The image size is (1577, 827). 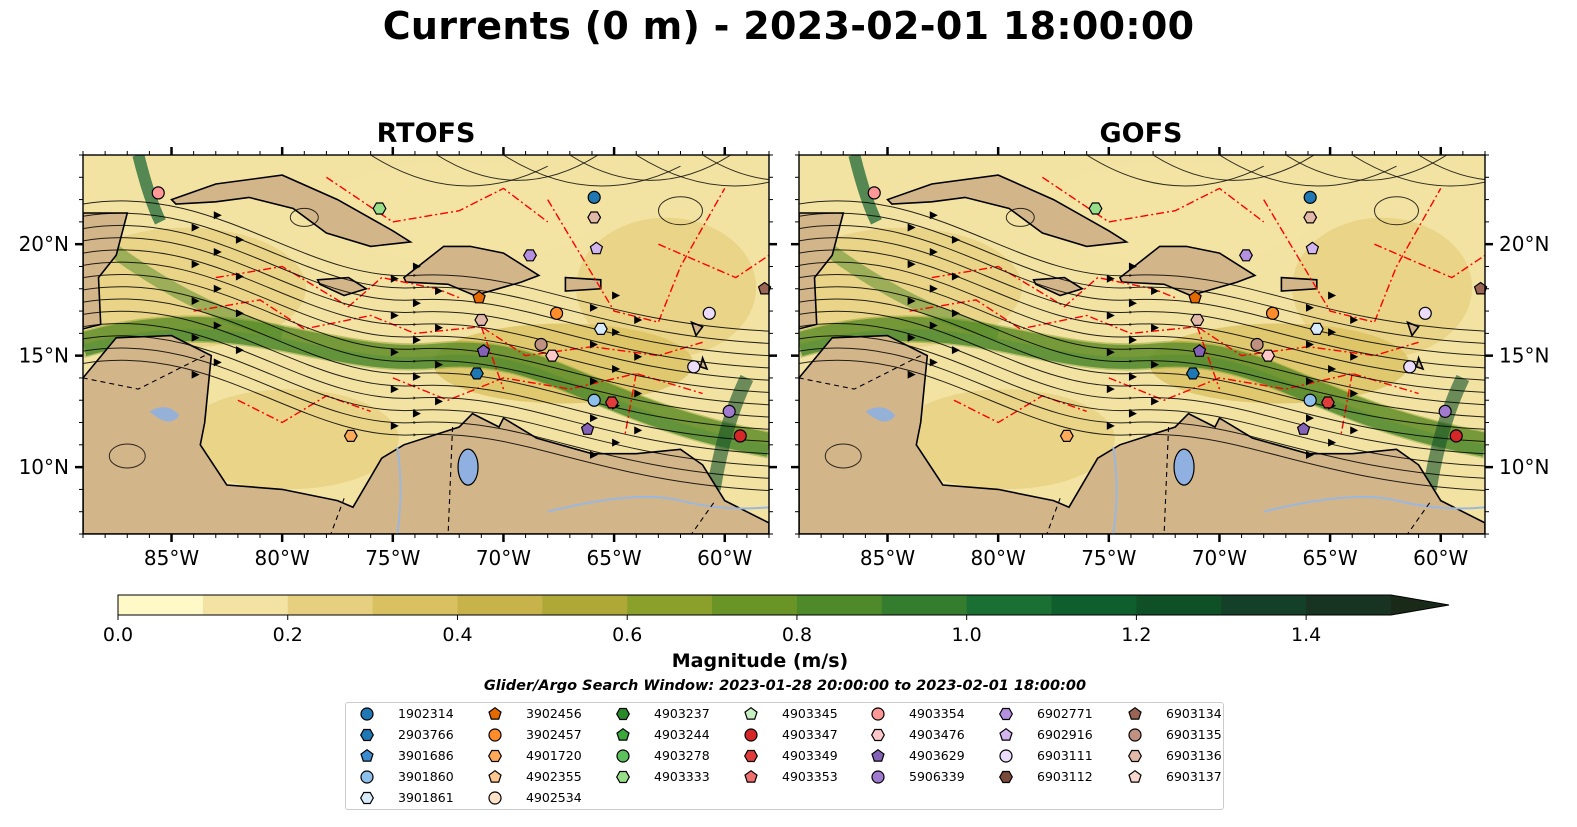 I want to click on legend-item: 3902457, so click(x=548, y=735).